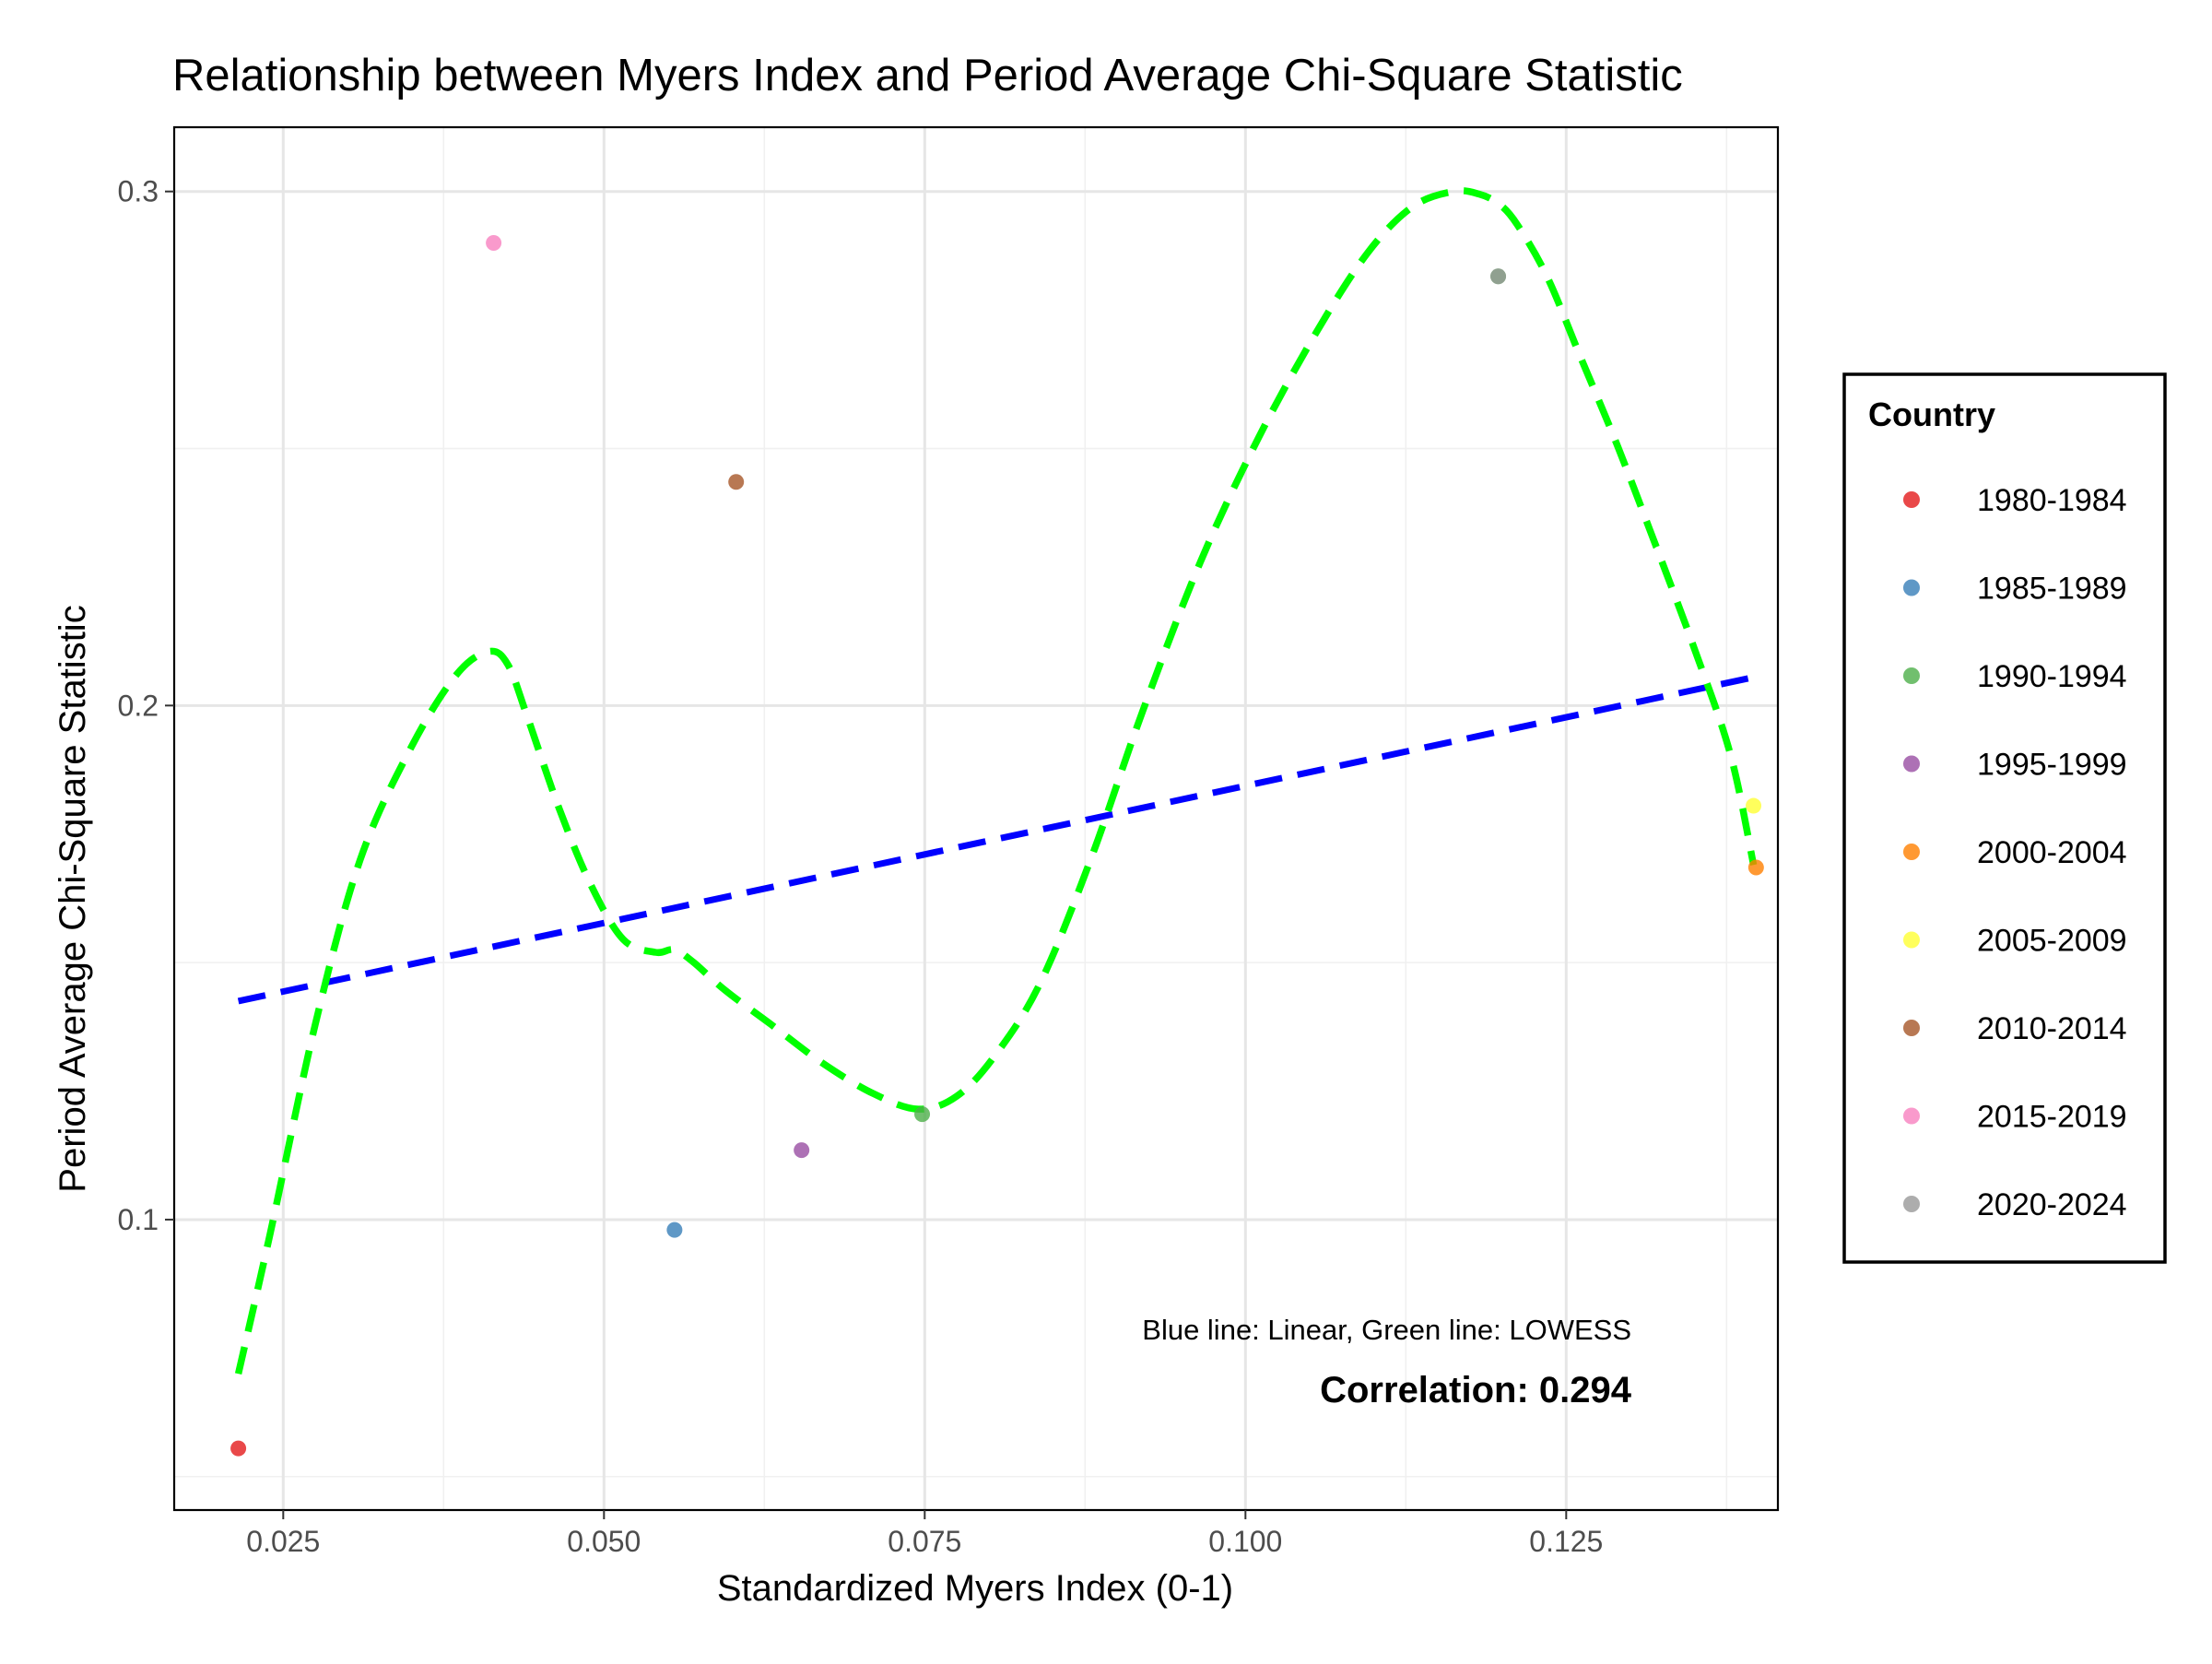  What do you see at coordinates (1245, 1541) in the screenshot?
I see `x-tick-label: 0.100` at bounding box center [1245, 1541].